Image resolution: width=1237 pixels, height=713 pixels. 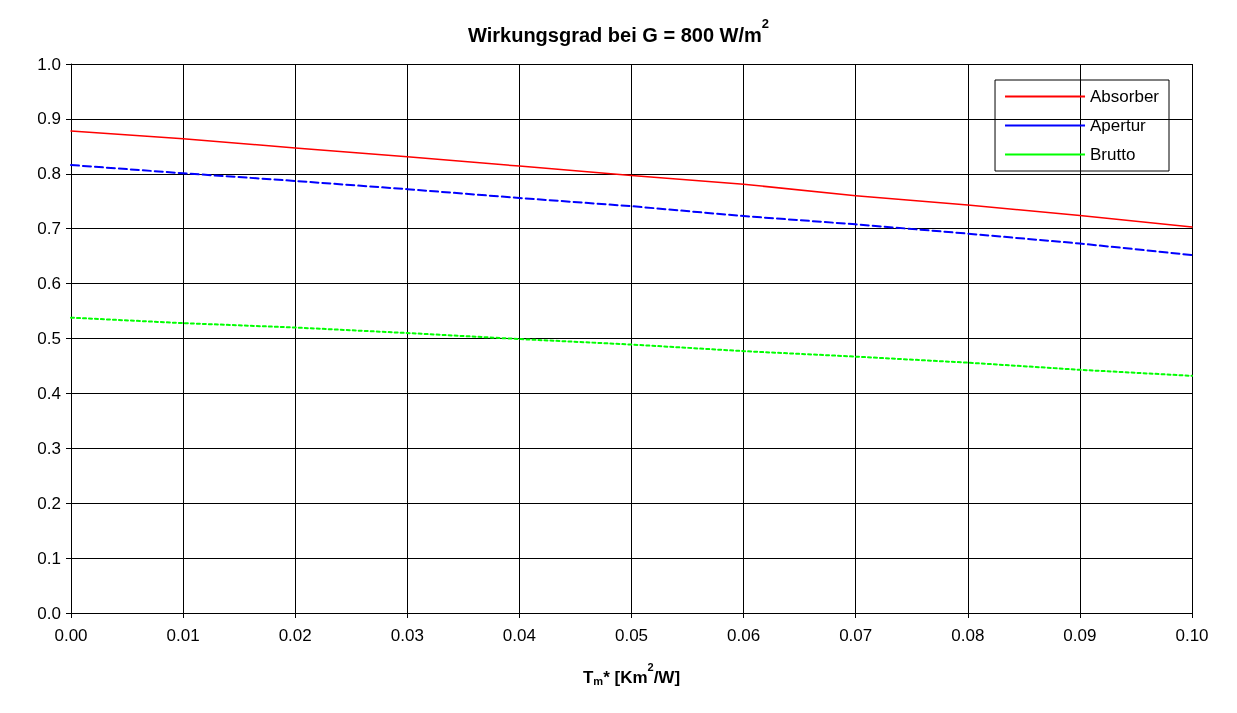 I want to click on x-tick-label: 0.03, so click(x=407, y=635).